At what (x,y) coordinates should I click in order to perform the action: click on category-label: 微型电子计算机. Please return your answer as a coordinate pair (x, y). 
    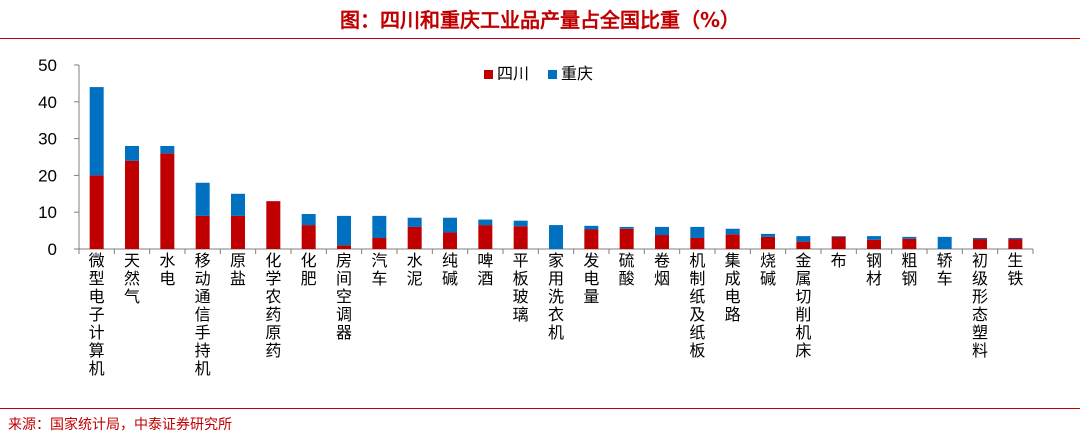
    Looking at the image, I should click on (97, 314).